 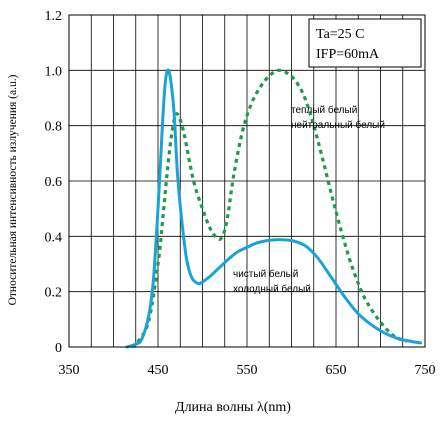 What do you see at coordinates (158, 370) in the screenshot?
I see `x-tick-label: 450` at bounding box center [158, 370].